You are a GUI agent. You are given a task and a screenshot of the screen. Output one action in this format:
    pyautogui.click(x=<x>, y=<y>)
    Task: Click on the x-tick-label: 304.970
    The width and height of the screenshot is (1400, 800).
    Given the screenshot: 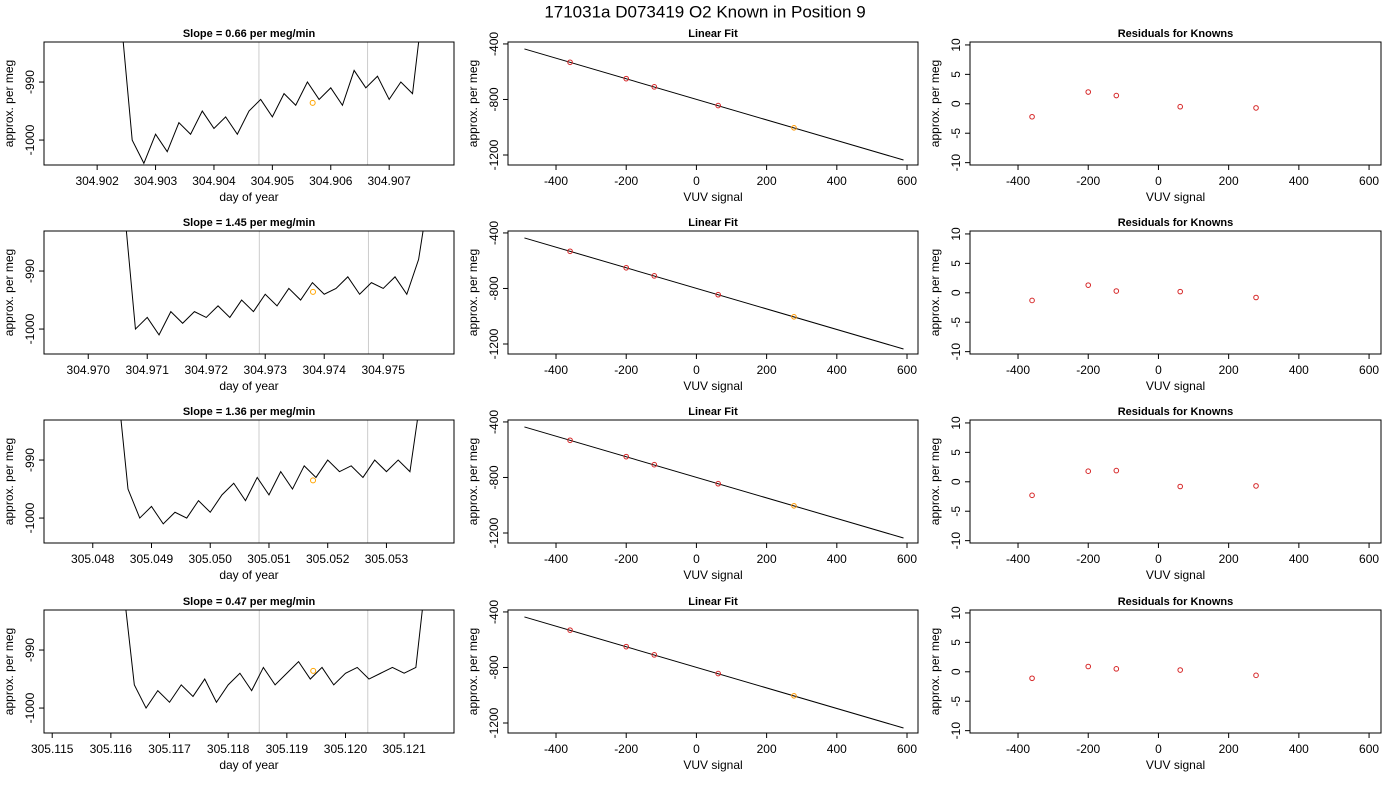 What is the action you would take?
    pyautogui.click(x=89, y=370)
    